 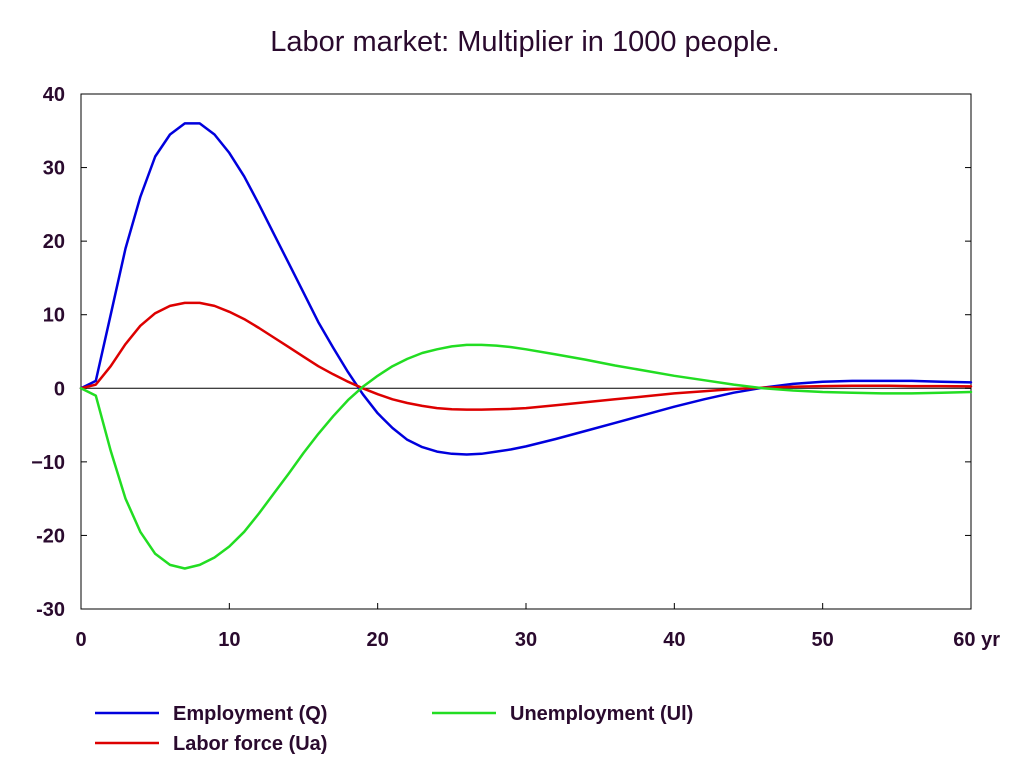 I want to click on legend-label: Unemployment (Ul), so click(x=601, y=714).